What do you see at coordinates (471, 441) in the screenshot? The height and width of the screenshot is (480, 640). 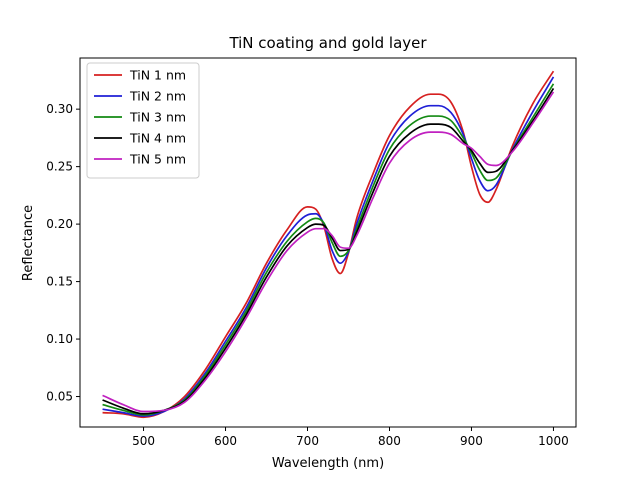 I see `x-tick-label: 900` at bounding box center [471, 441].